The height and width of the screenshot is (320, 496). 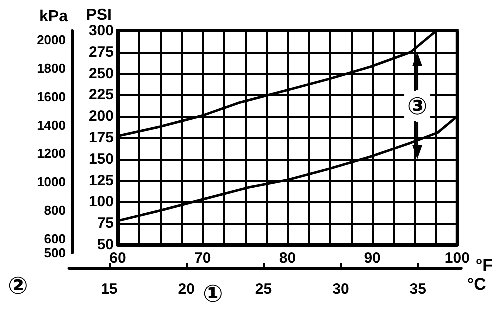 I want to click on x2-axis-title: °C, so click(x=476, y=284).